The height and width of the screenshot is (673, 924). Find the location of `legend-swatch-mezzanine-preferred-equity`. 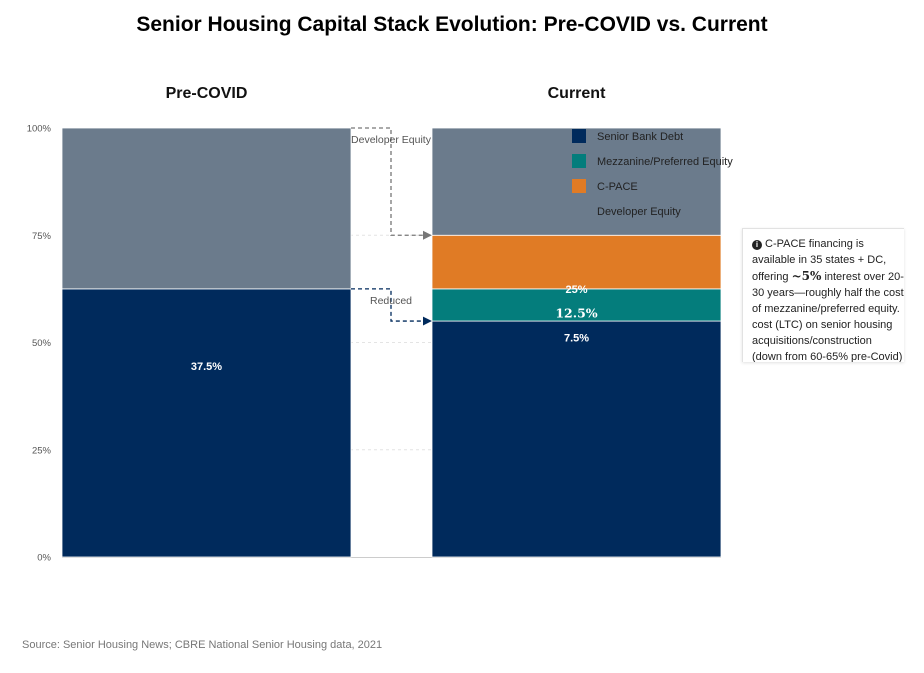

legend-swatch-mezzanine-preferred-equity is located at coordinates (579, 161).